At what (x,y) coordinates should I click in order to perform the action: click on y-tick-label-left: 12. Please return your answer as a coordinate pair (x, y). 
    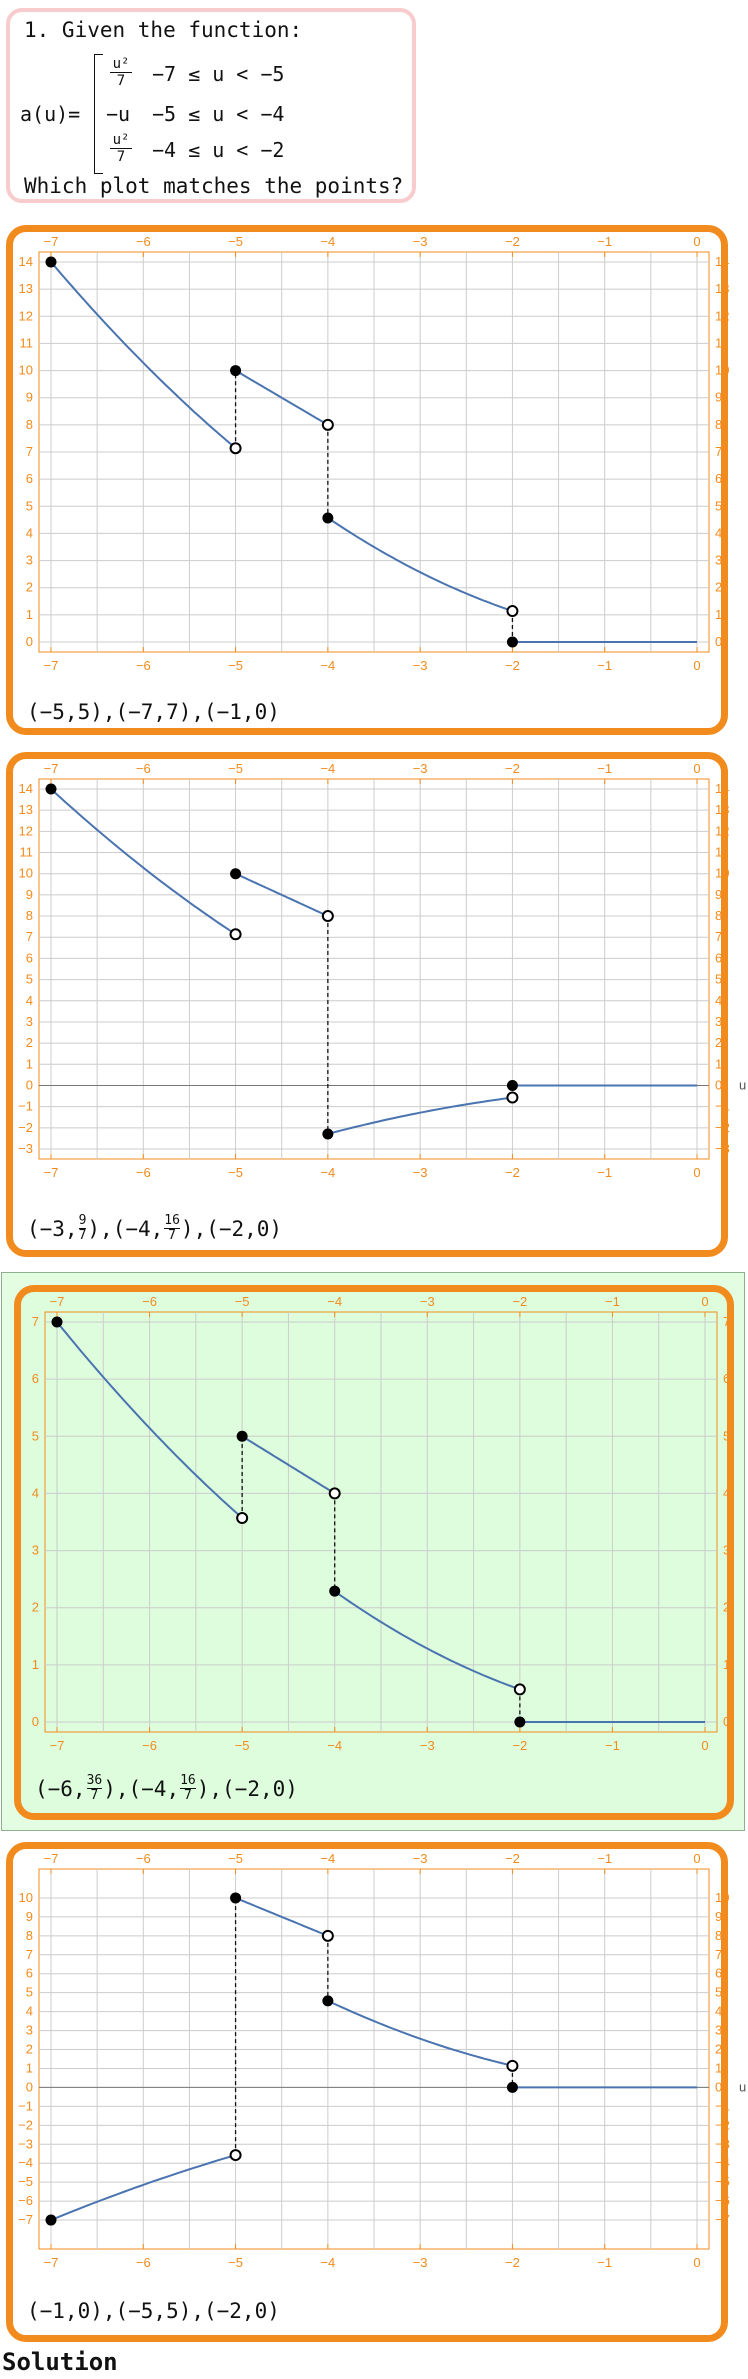
    Looking at the image, I should click on (26, 830).